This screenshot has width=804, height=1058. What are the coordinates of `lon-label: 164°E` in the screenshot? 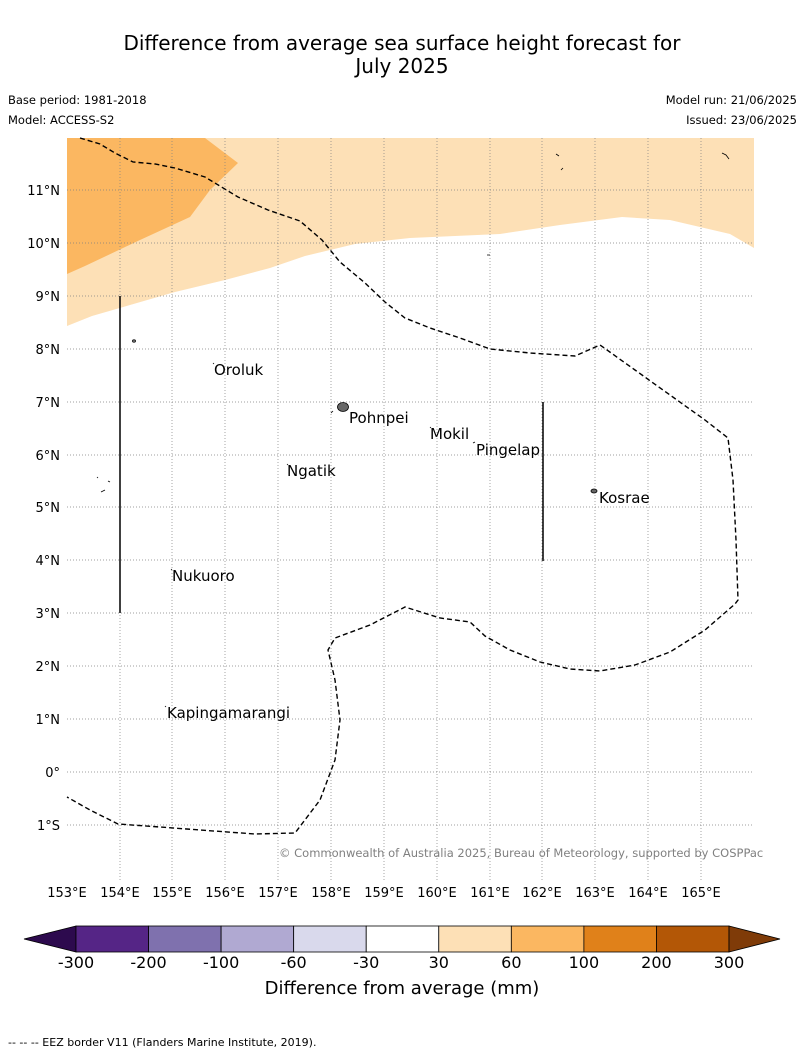 It's located at (648, 893).